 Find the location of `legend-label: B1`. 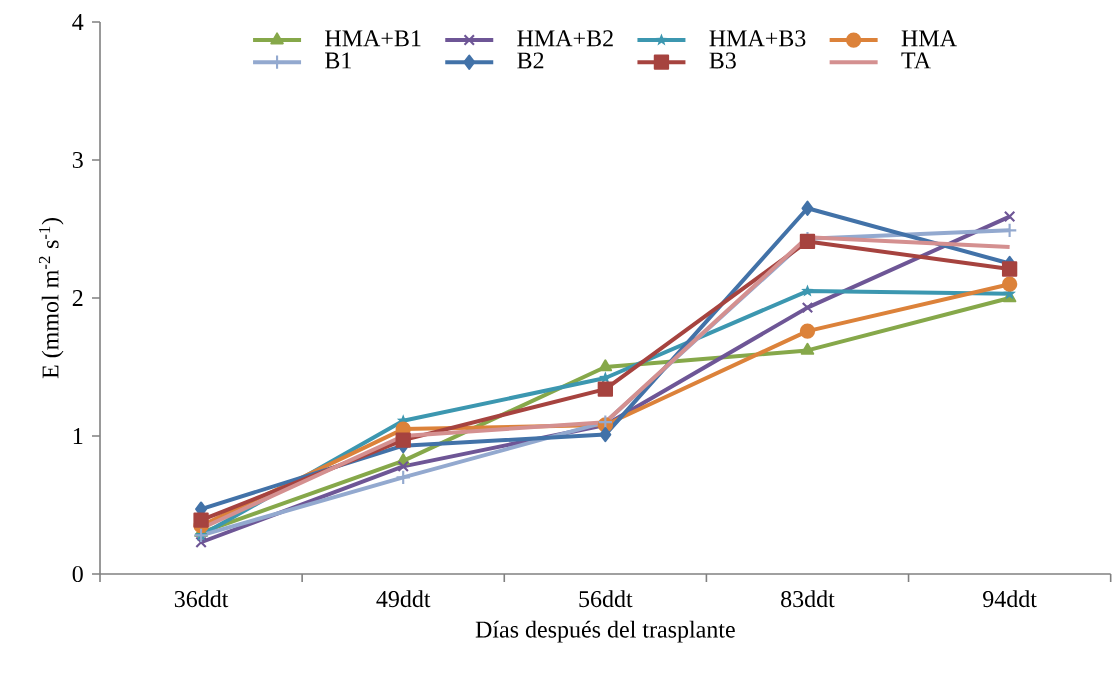

legend-label: B1 is located at coordinates (338, 60).